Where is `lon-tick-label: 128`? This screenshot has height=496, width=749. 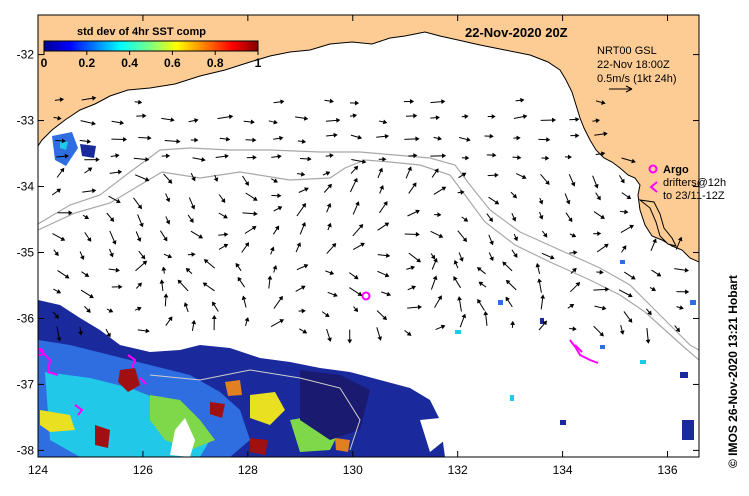 lon-tick-label: 128 is located at coordinates (248, 470).